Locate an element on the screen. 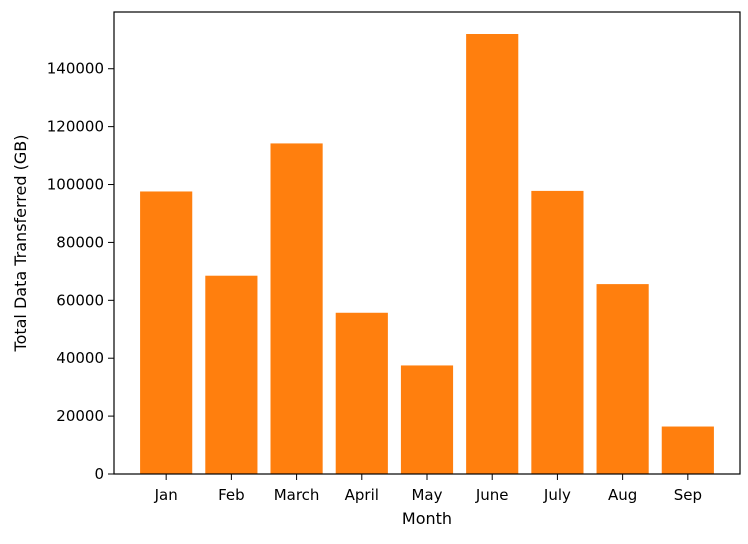 The image size is (748, 544). bar-march is located at coordinates (296, 308).